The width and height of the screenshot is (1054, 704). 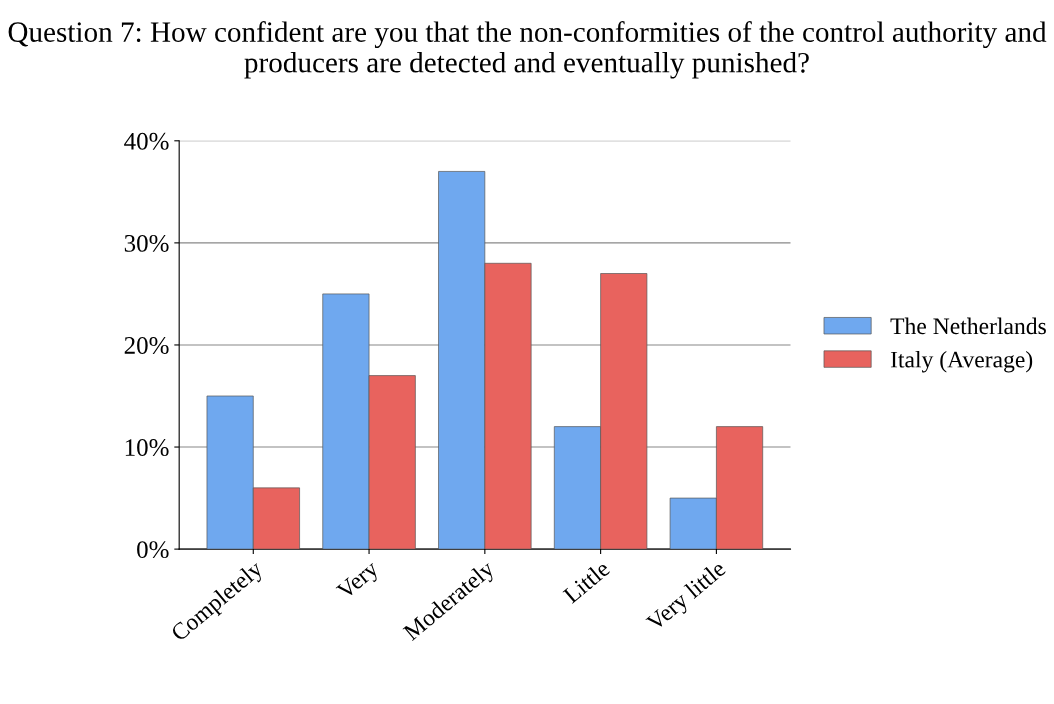 I want to click on x-tick-label: Very, so click(x=359, y=581).